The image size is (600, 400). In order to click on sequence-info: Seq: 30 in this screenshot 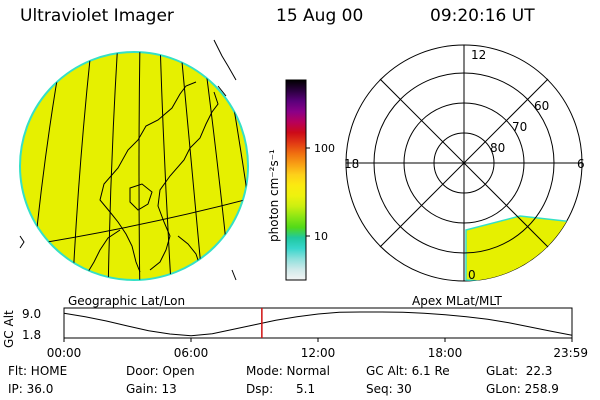, I will do `click(389, 389)`.